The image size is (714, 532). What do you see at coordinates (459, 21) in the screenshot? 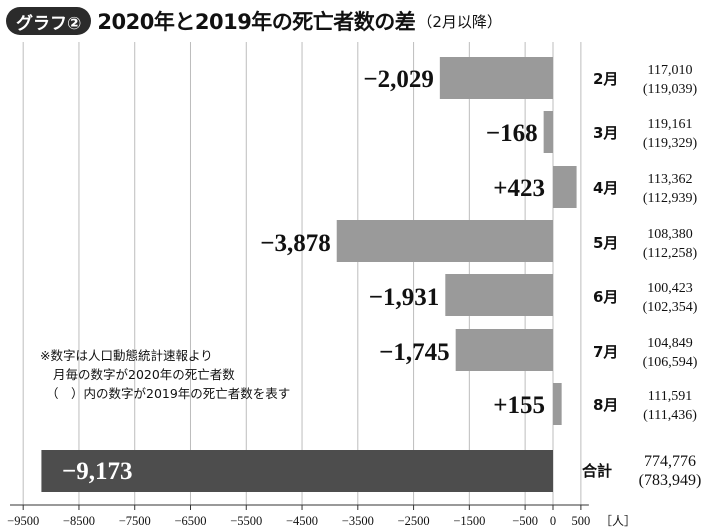
I see `chart-subtitle: （2月以降）` at bounding box center [459, 21].